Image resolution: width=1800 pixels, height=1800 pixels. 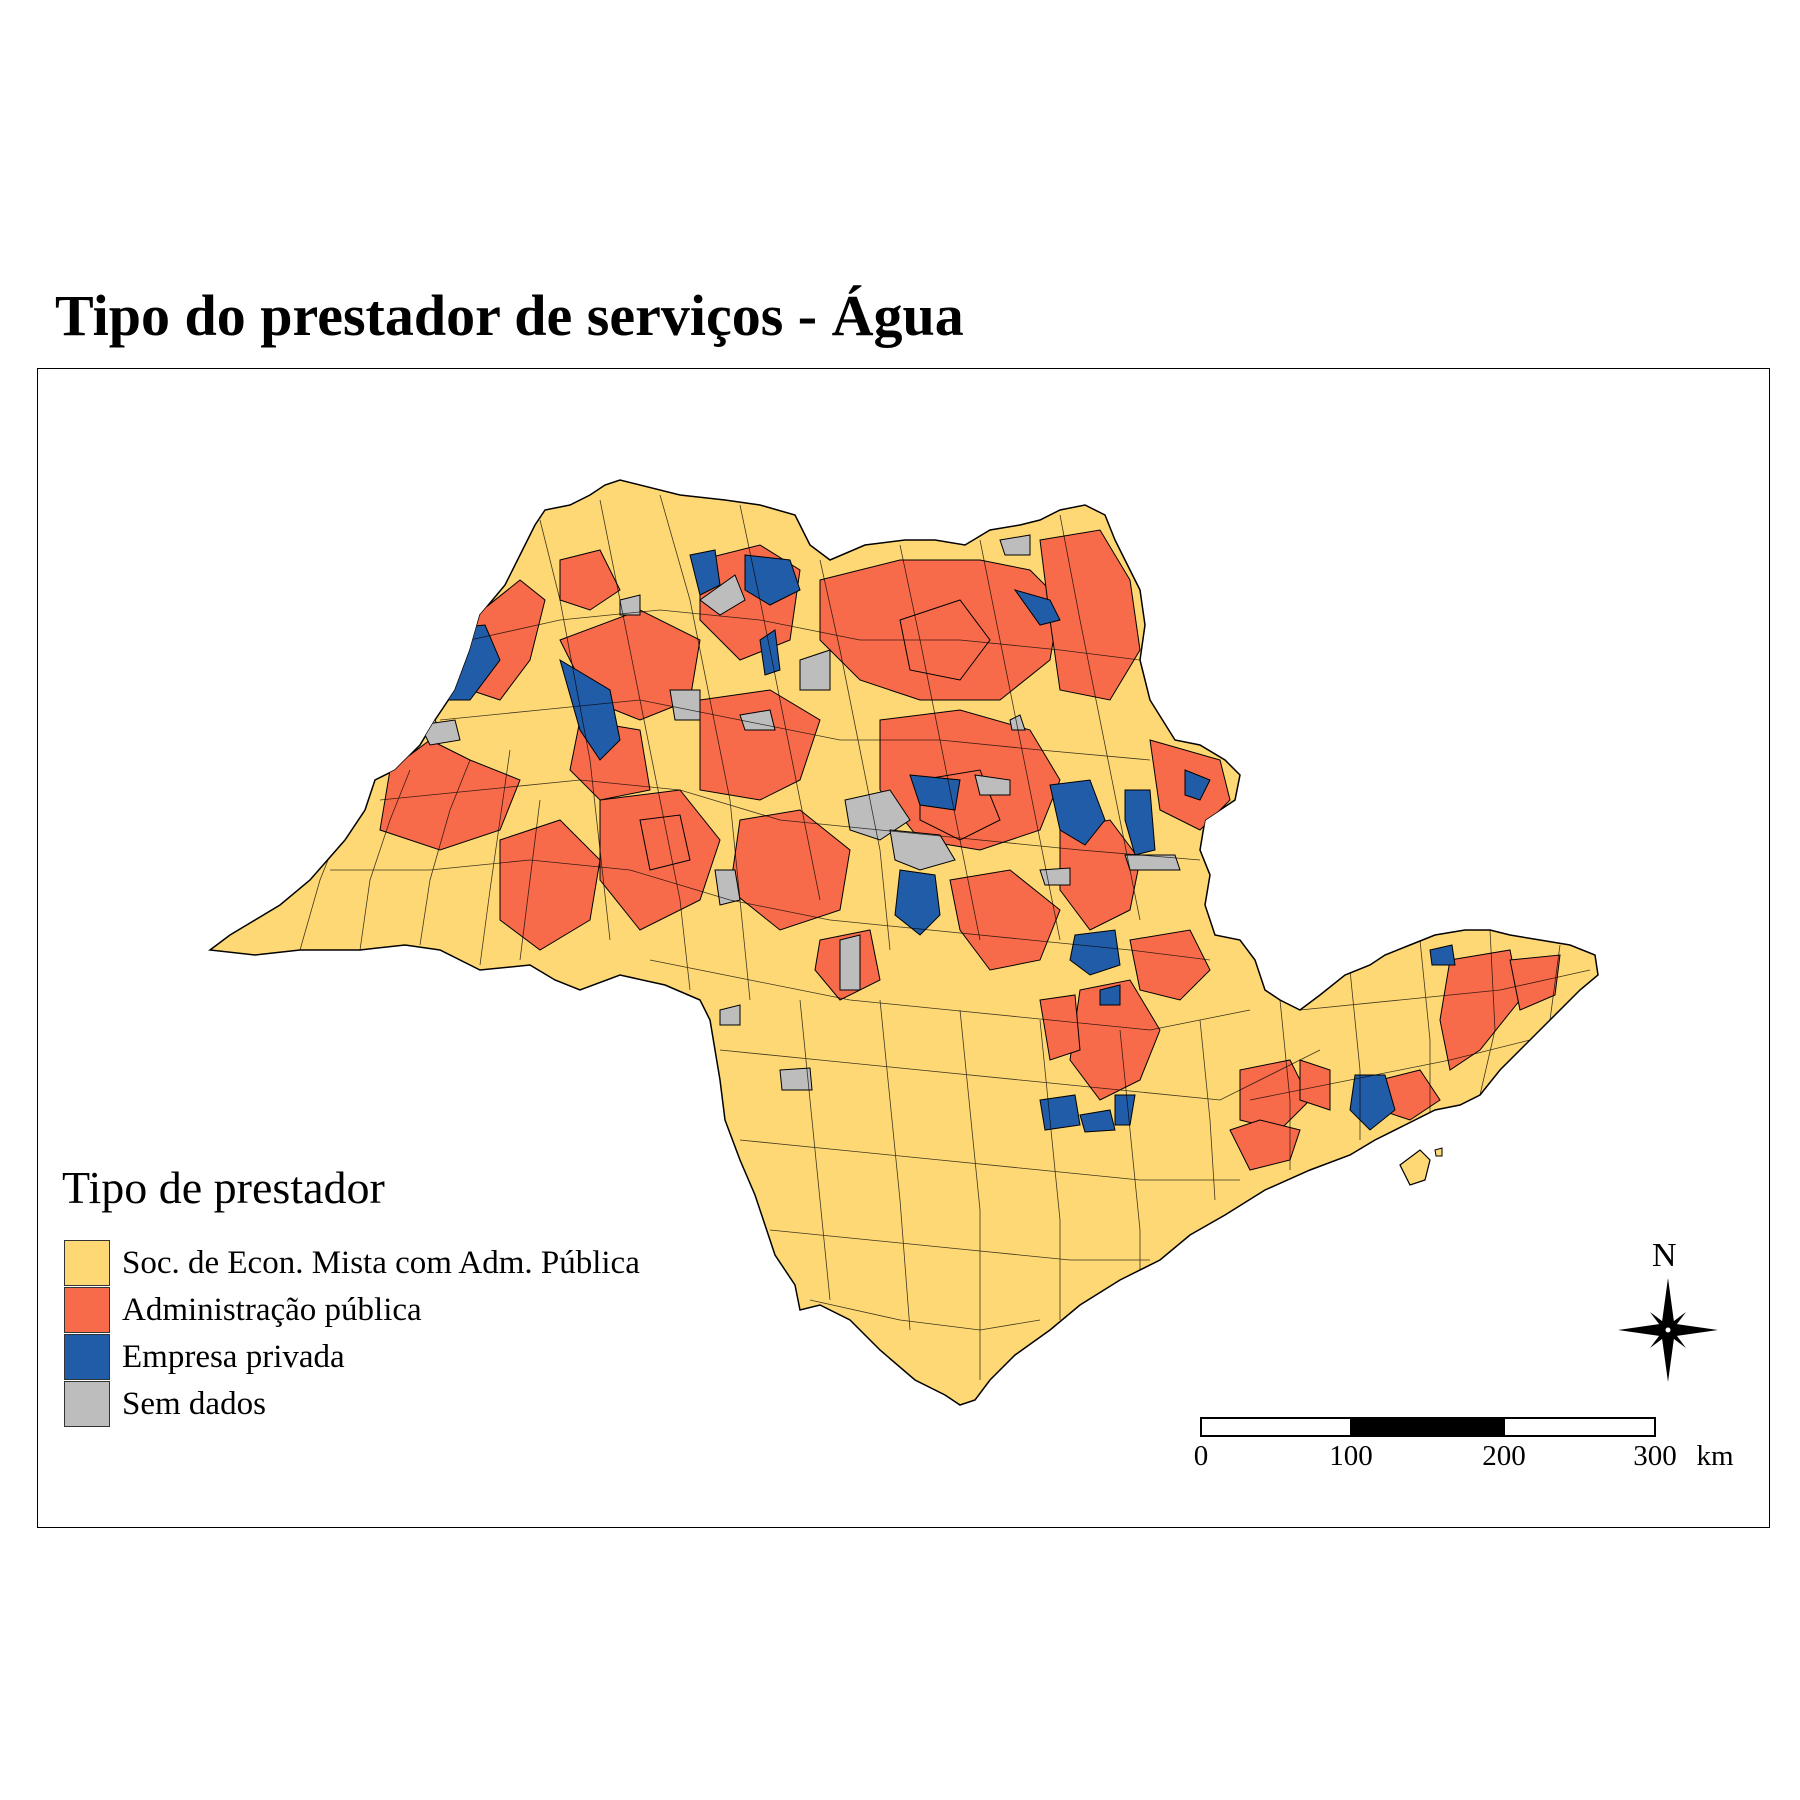 What do you see at coordinates (1201, 1456) in the screenshot?
I see `scale-label-0: 0` at bounding box center [1201, 1456].